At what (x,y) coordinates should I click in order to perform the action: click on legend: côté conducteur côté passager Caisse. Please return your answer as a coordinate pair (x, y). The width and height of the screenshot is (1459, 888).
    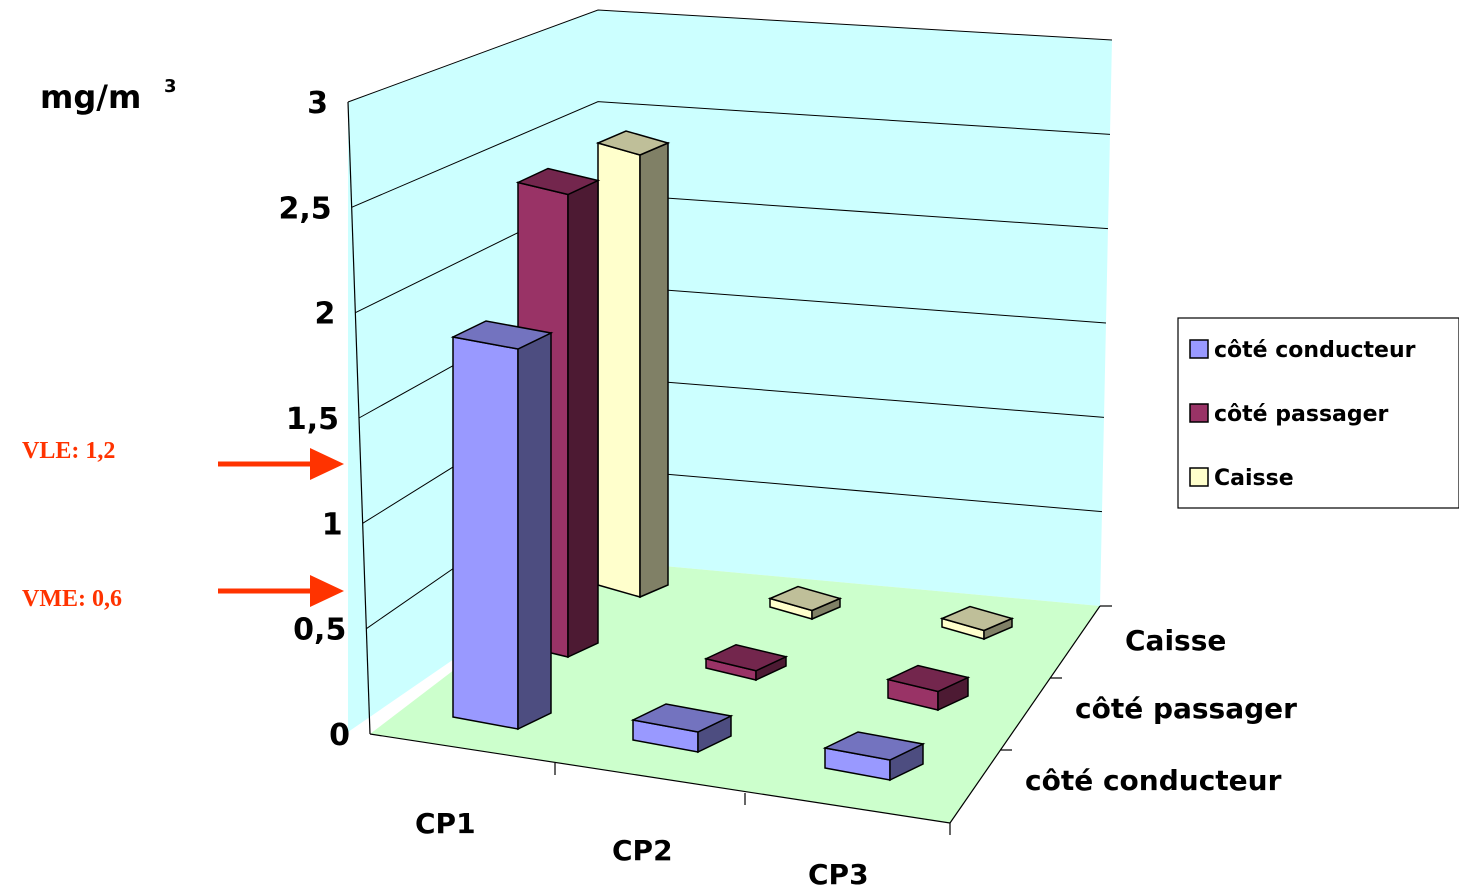
    Looking at the image, I should click on (1318, 413).